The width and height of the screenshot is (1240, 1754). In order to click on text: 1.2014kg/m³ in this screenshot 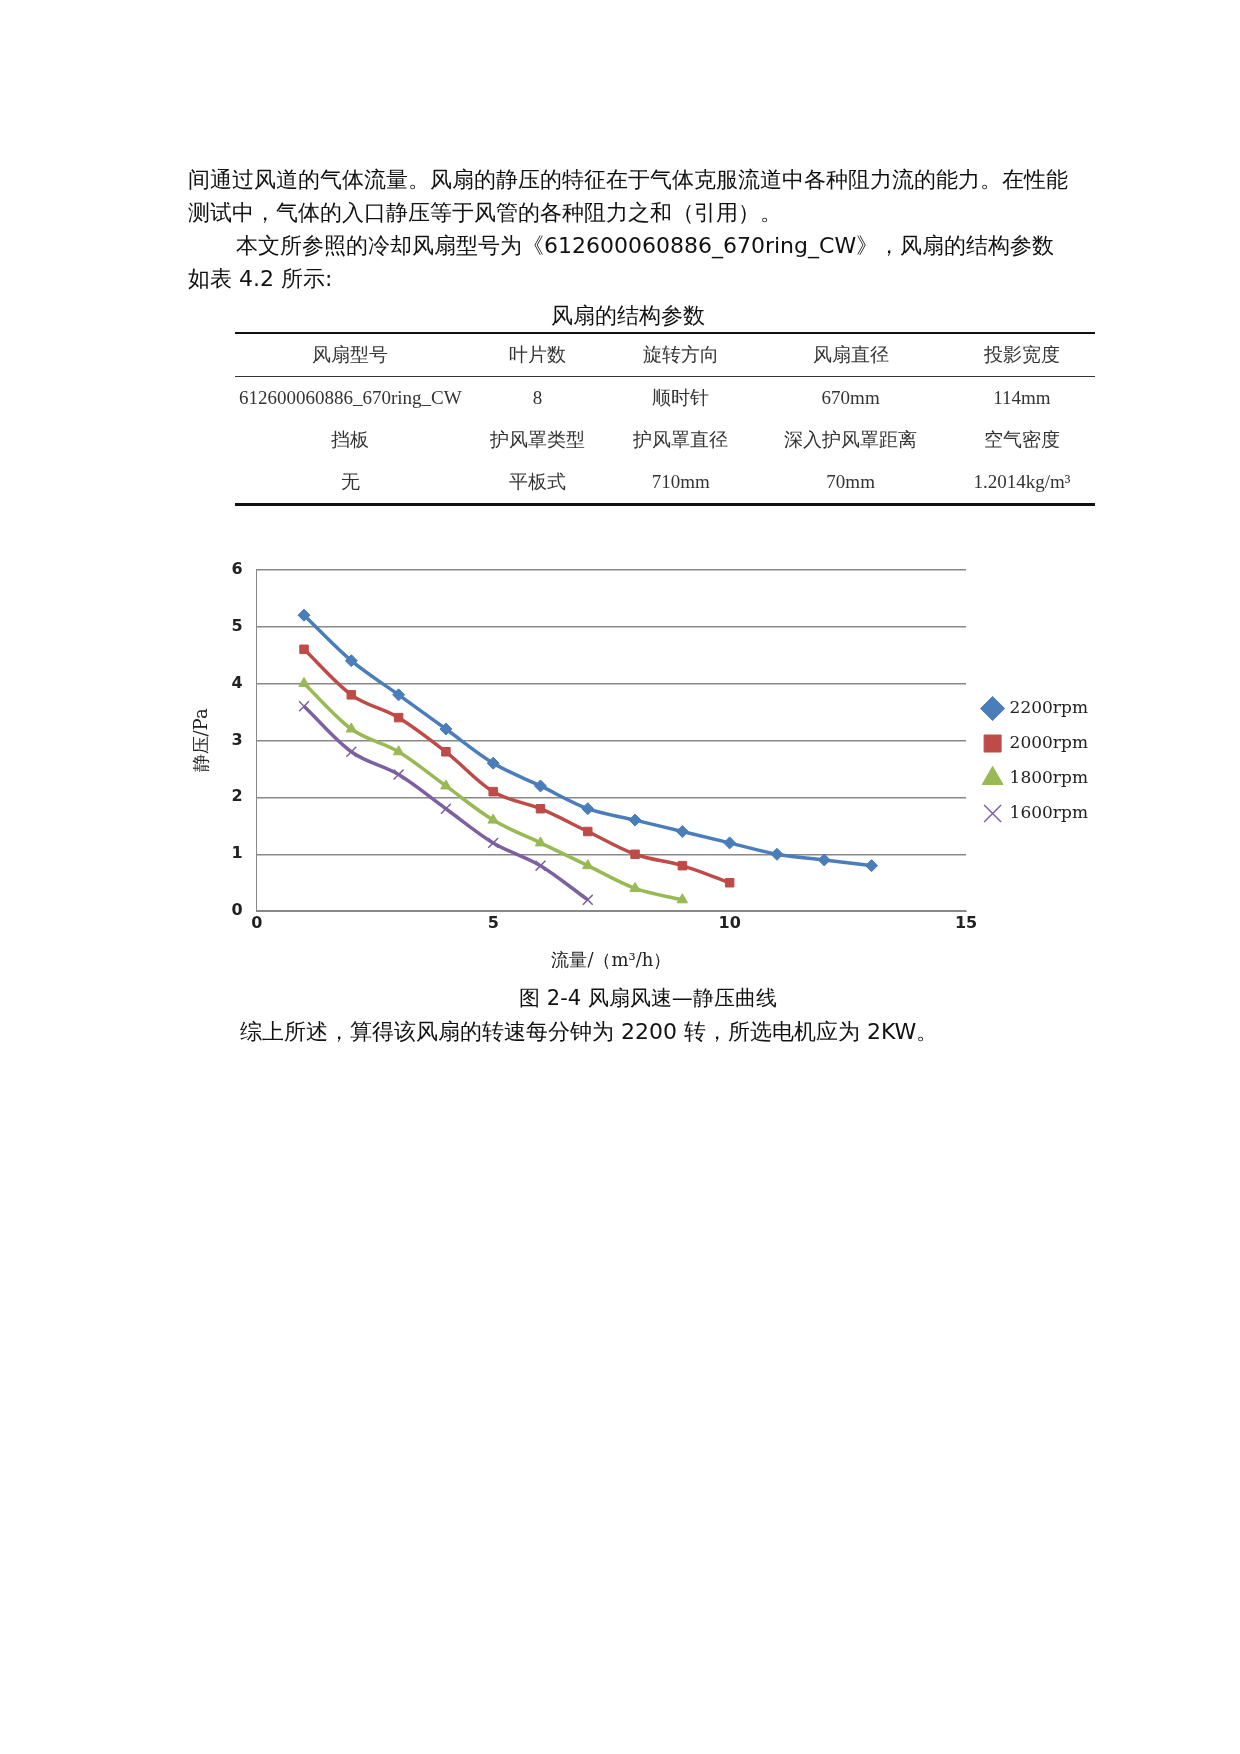, I will do `click(1022, 482)`.